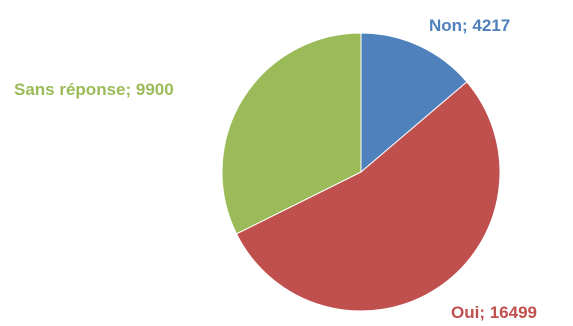  I want to click on data-label-oui: Oui; 16499, so click(494, 312).